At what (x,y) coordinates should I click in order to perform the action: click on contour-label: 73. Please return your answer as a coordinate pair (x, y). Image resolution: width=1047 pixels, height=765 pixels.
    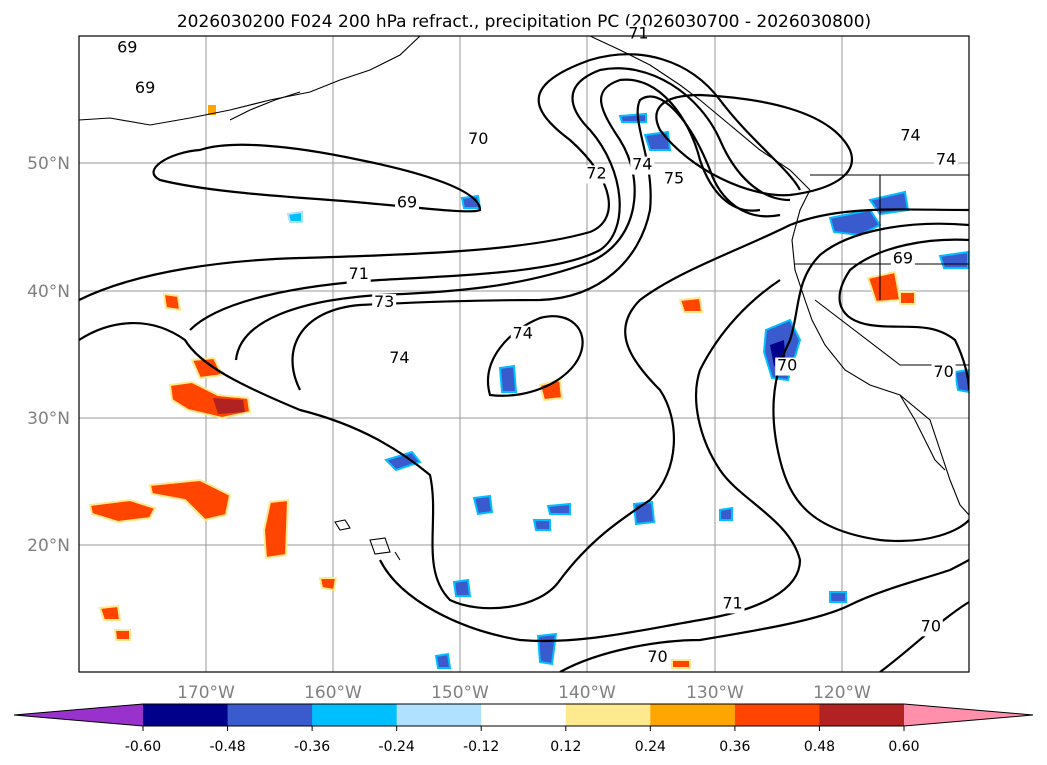
    Looking at the image, I should click on (384, 301).